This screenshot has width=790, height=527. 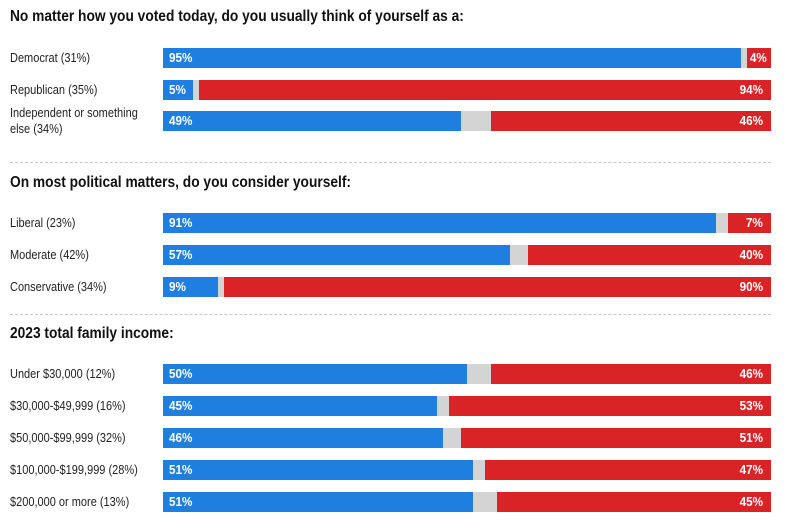 What do you see at coordinates (751, 89) in the screenshot?
I see `data-label-rep: 94%` at bounding box center [751, 89].